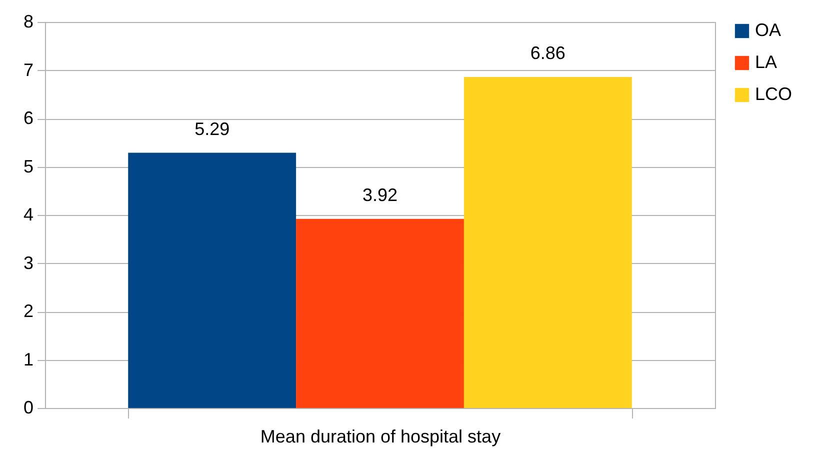 The image size is (819, 457). What do you see at coordinates (380, 194) in the screenshot?
I see `data-label: 3.92` at bounding box center [380, 194].